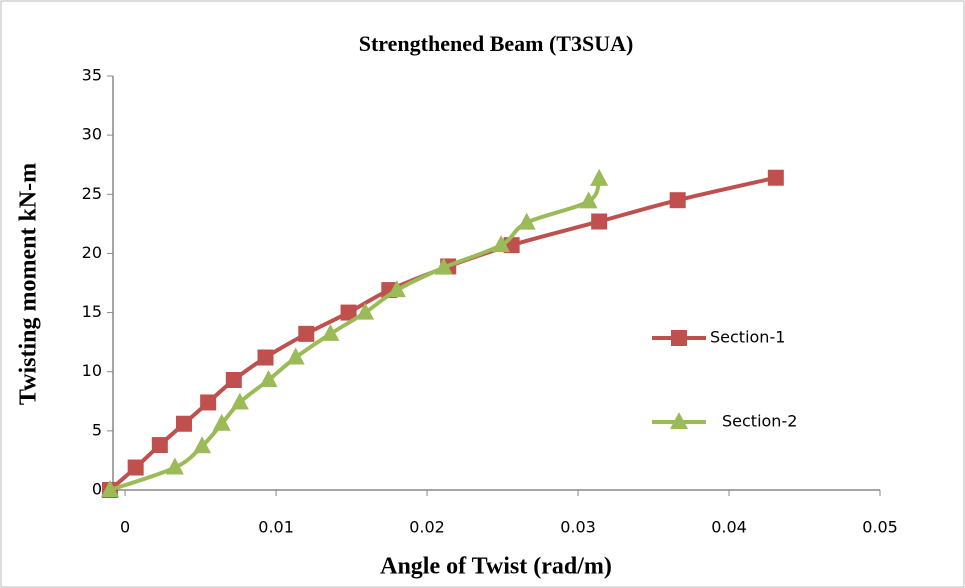  I want to click on y-tick-label: 15, so click(92, 311).